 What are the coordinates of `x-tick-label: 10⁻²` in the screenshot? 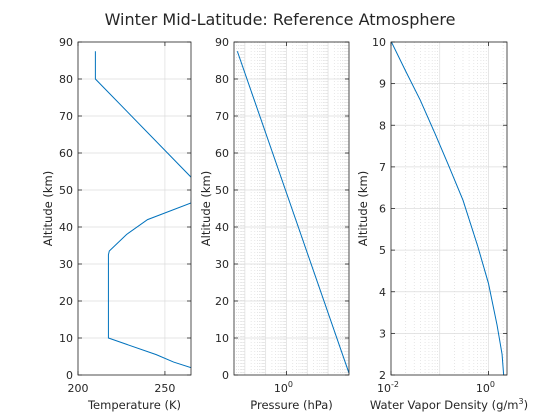 It's located at (388, 387).